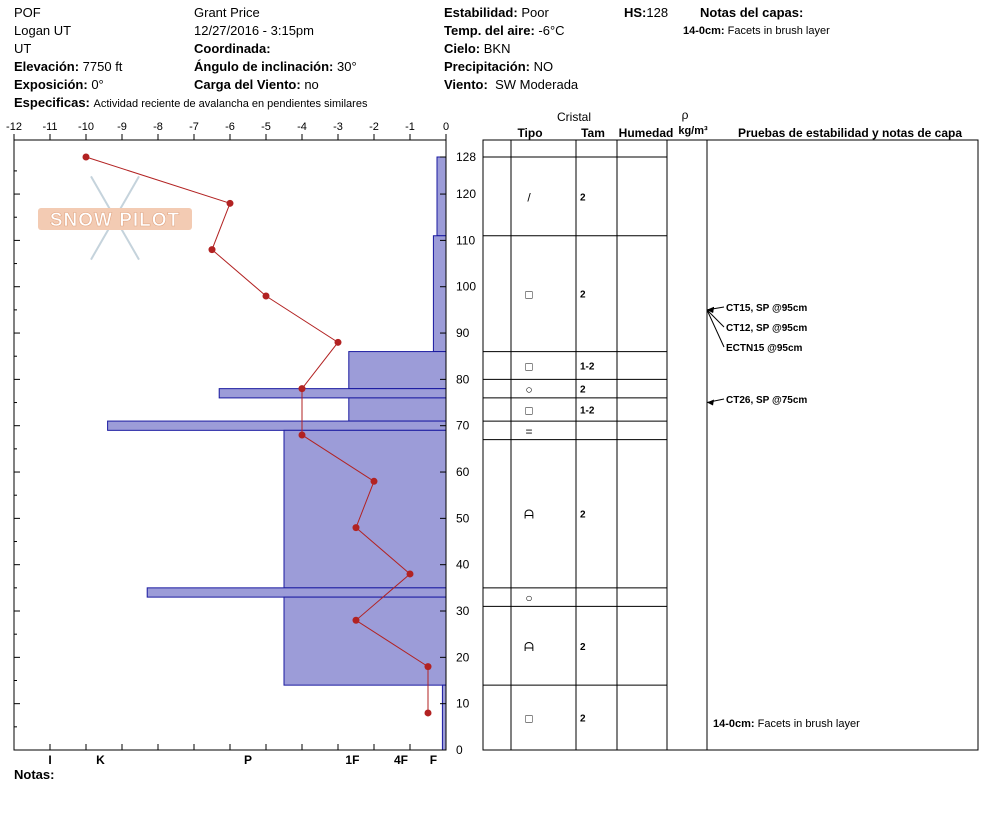  Describe the element at coordinates (463, 704) in the screenshot. I see `depth-tick-label: 10` at that location.